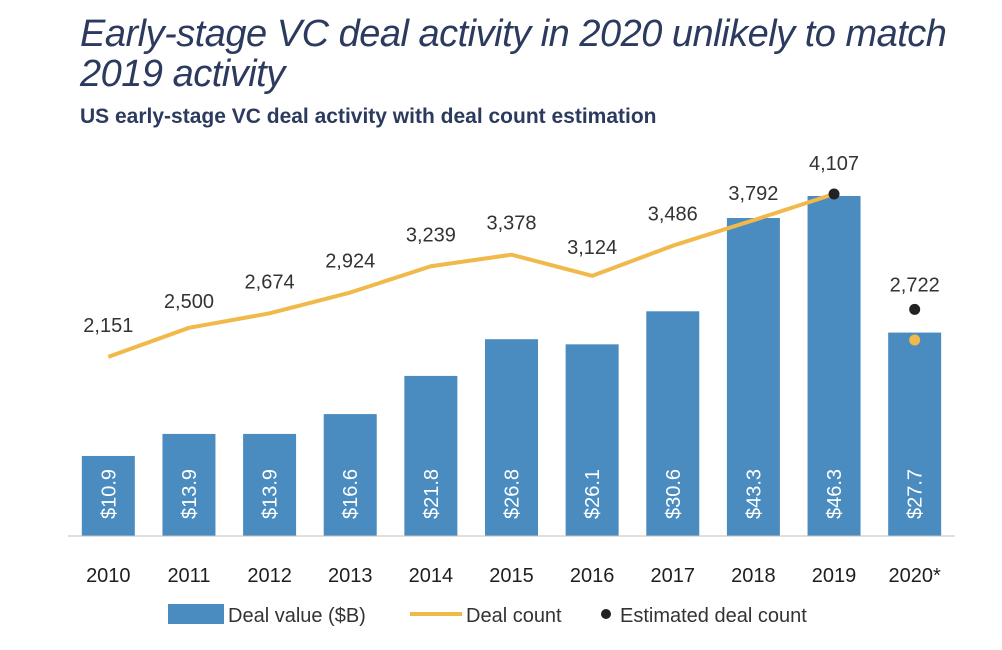 This screenshot has height=650, width=1002. What do you see at coordinates (432, 494) in the screenshot?
I see `bar-value-label: $21.8` at bounding box center [432, 494].